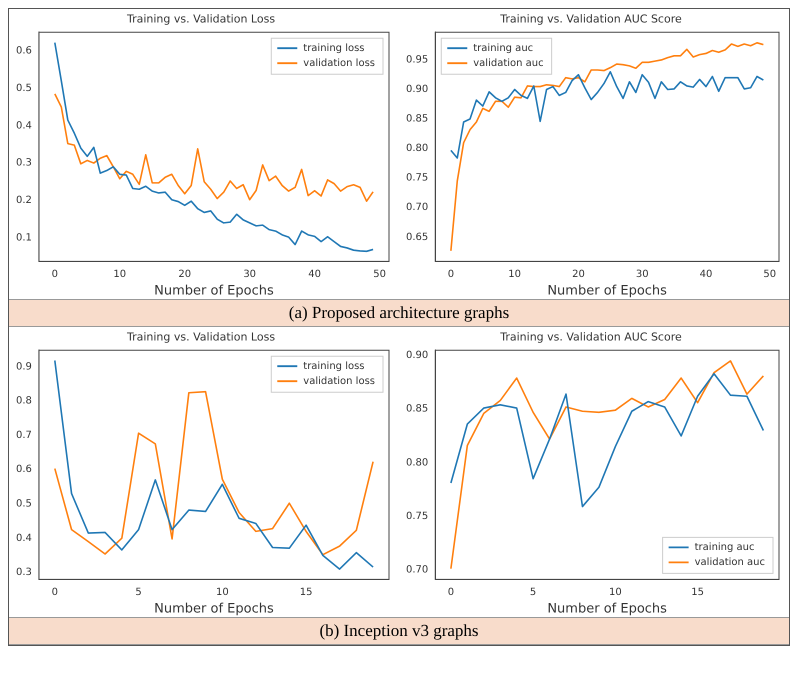  What do you see at coordinates (24, 435) in the screenshot?
I see `y-tick-label: 0.7` at bounding box center [24, 435].